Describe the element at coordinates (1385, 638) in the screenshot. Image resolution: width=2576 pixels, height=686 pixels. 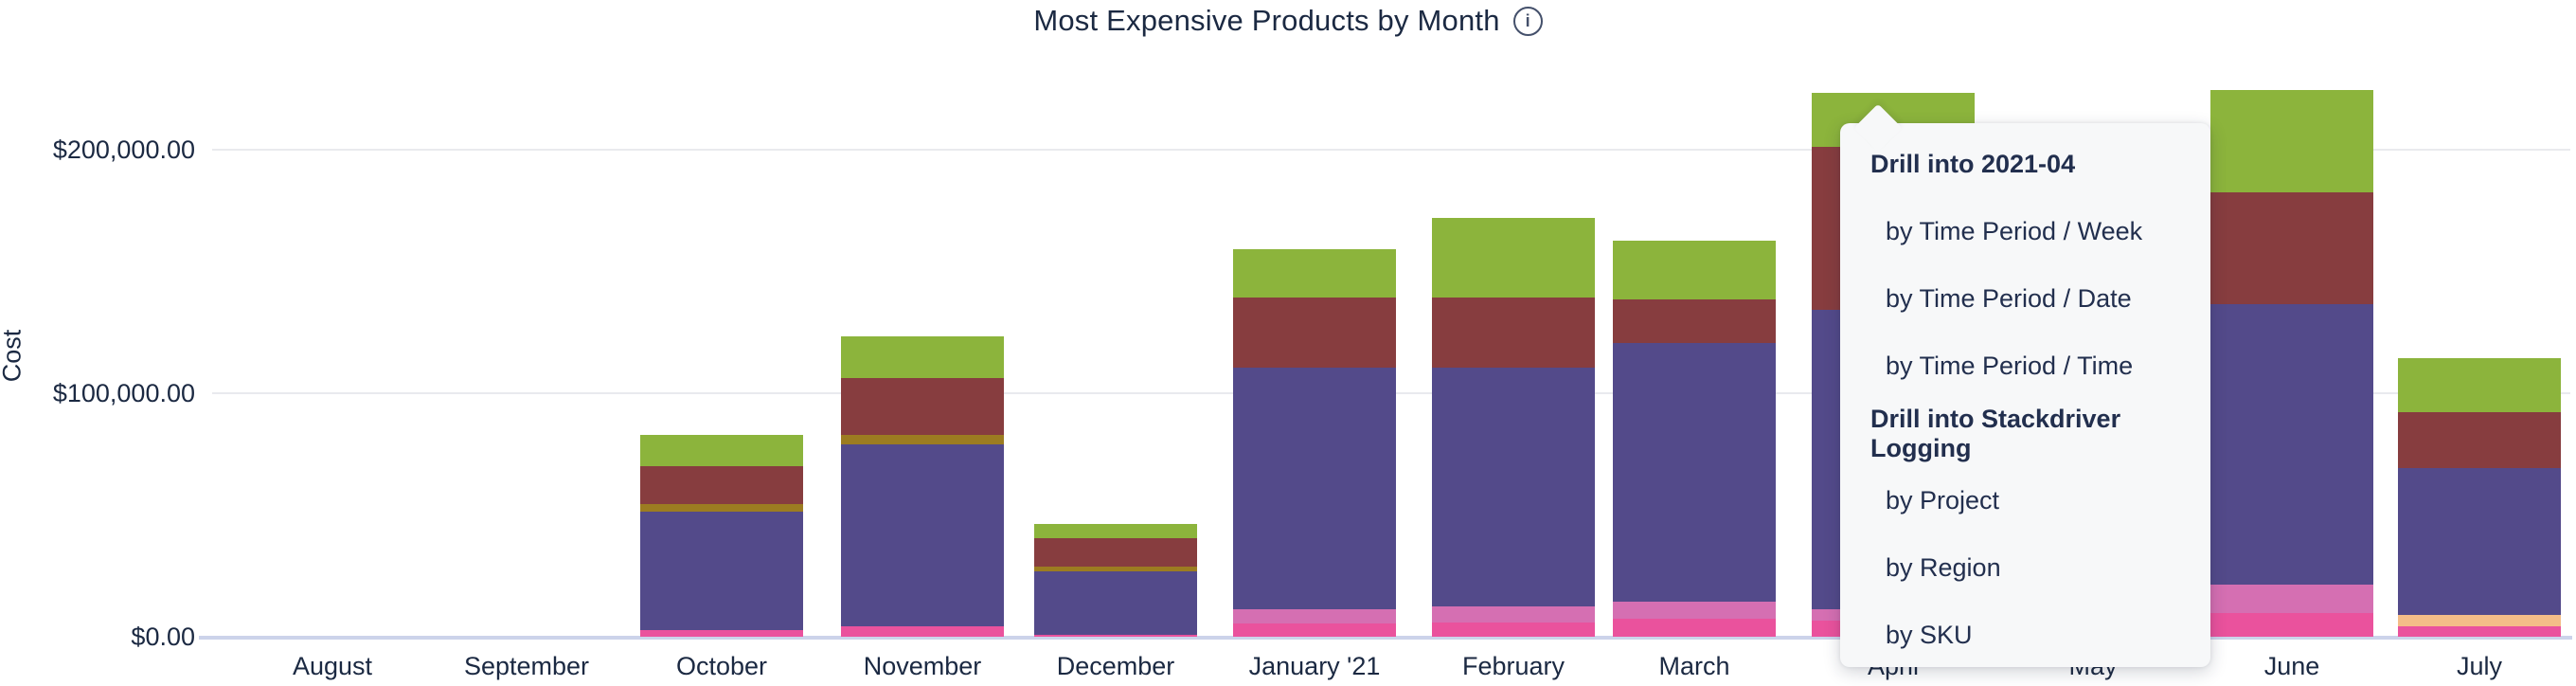
I see `x-axis-baseline` at that location.